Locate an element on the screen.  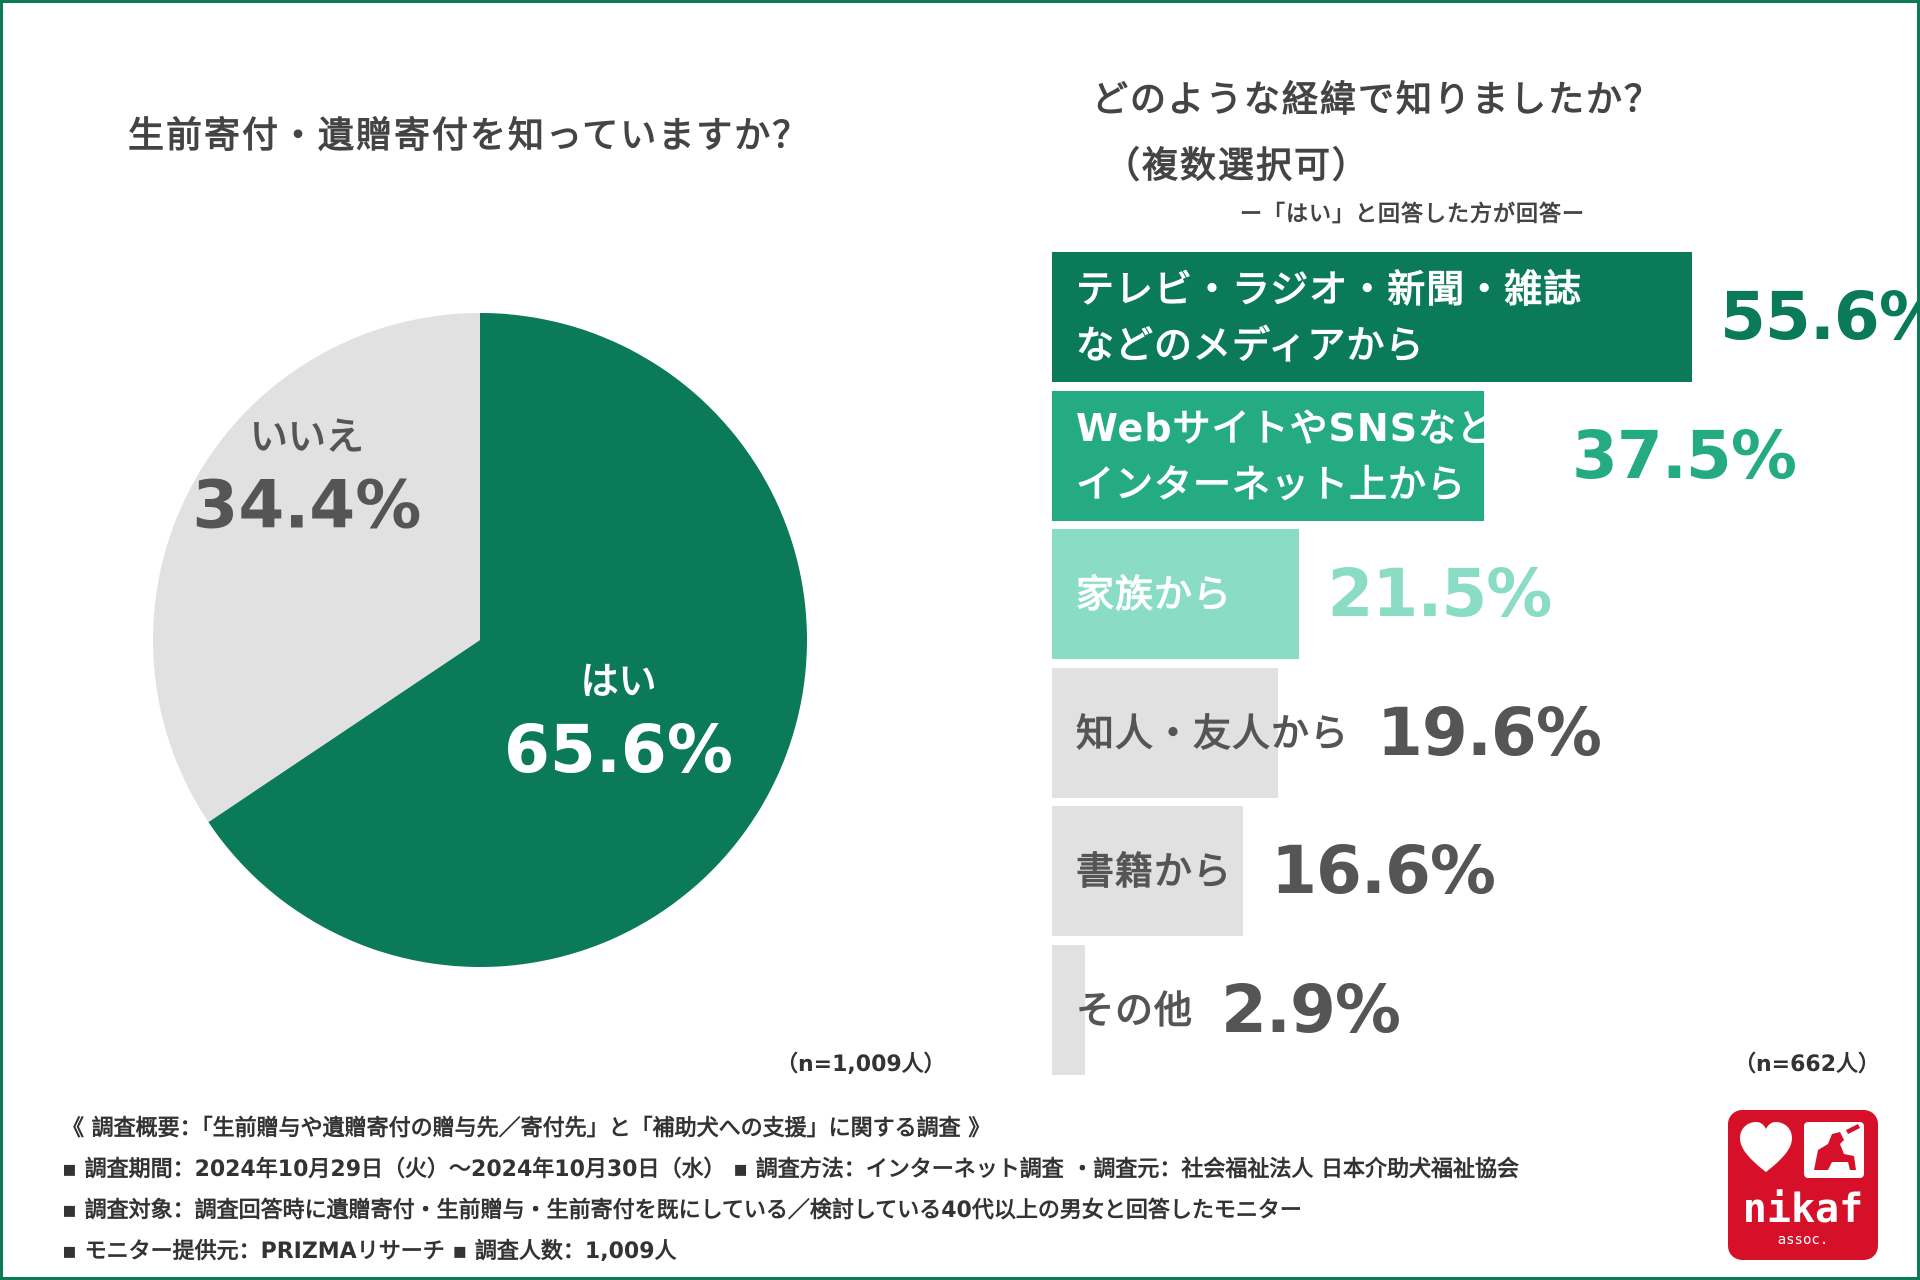
bar-label-3: 知人・友人から is located at coordinates (1212, 733).